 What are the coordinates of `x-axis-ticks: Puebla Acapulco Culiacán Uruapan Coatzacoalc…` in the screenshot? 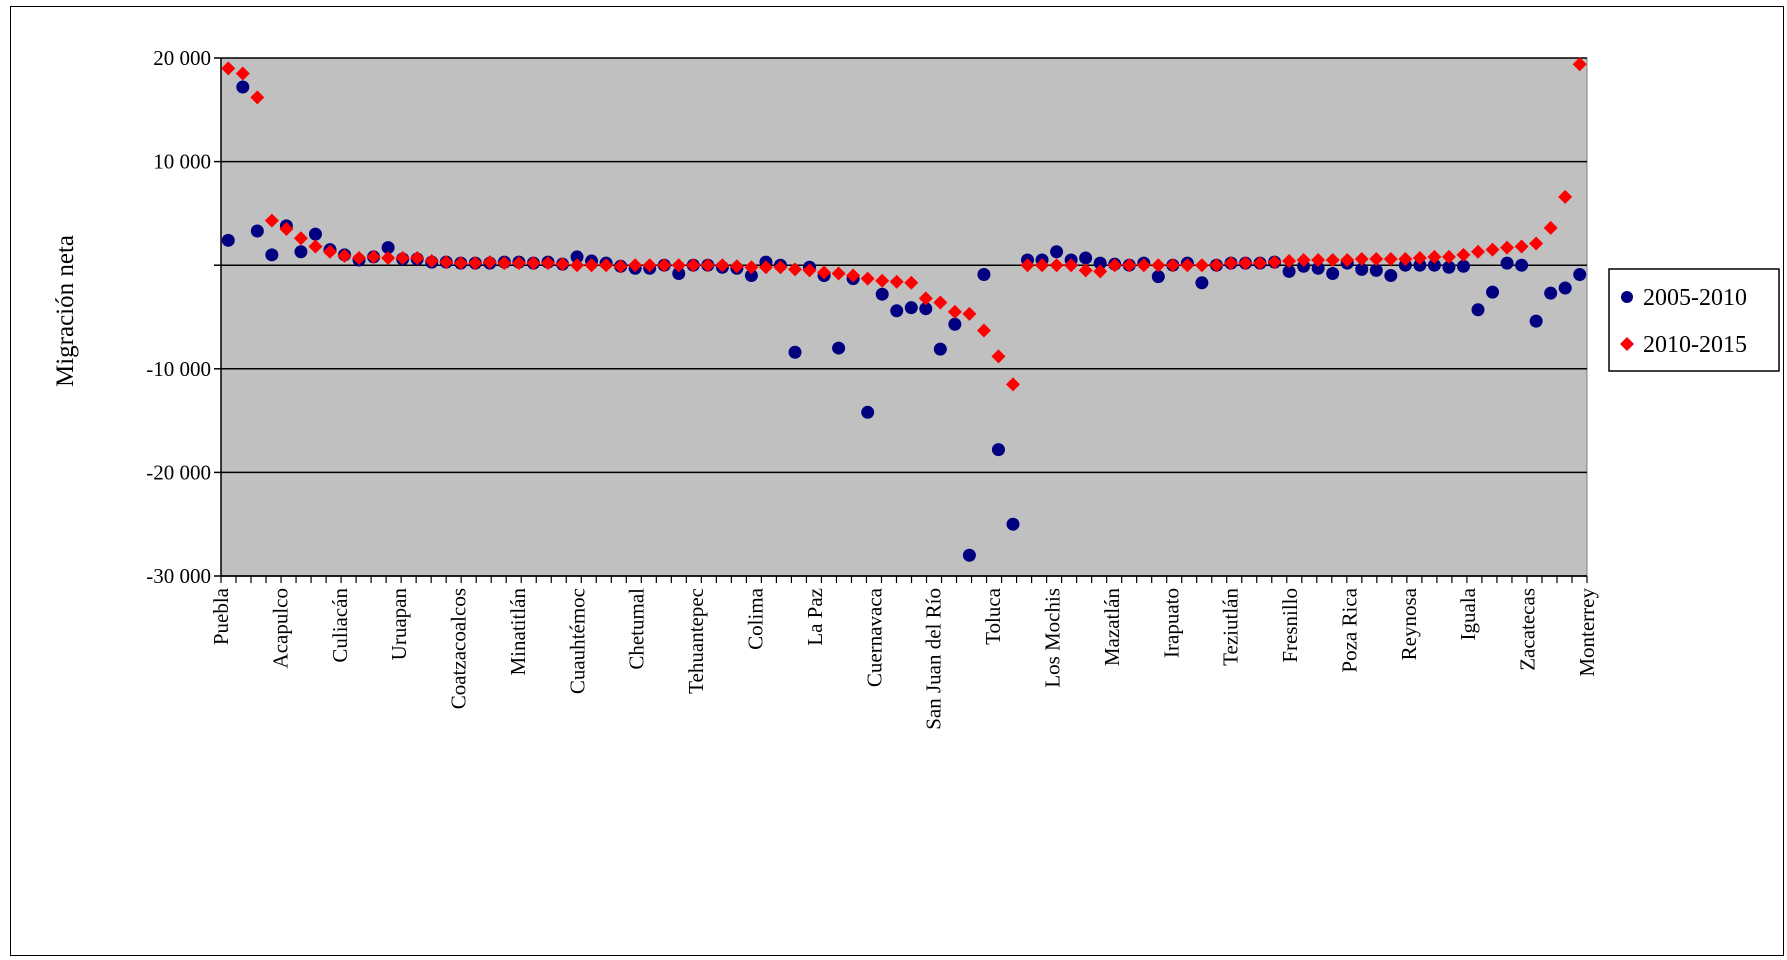 It's located at (904, 653).